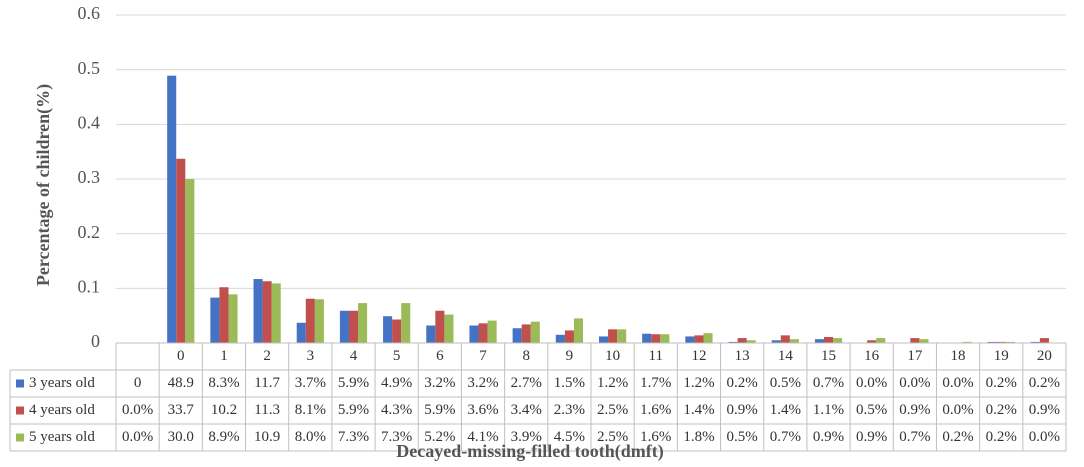  I want to click on x-tick-label: 11, so click(656, 356).